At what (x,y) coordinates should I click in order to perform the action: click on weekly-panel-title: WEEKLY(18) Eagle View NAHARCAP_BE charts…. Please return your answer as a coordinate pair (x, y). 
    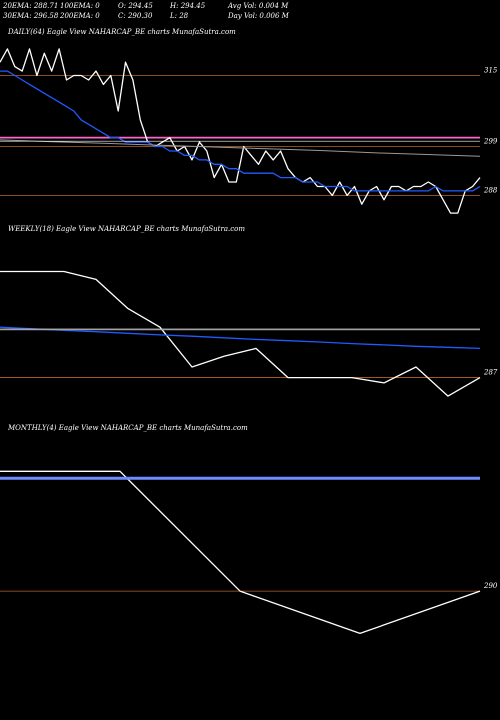
    Looking at the image, I should click on (127, 229).